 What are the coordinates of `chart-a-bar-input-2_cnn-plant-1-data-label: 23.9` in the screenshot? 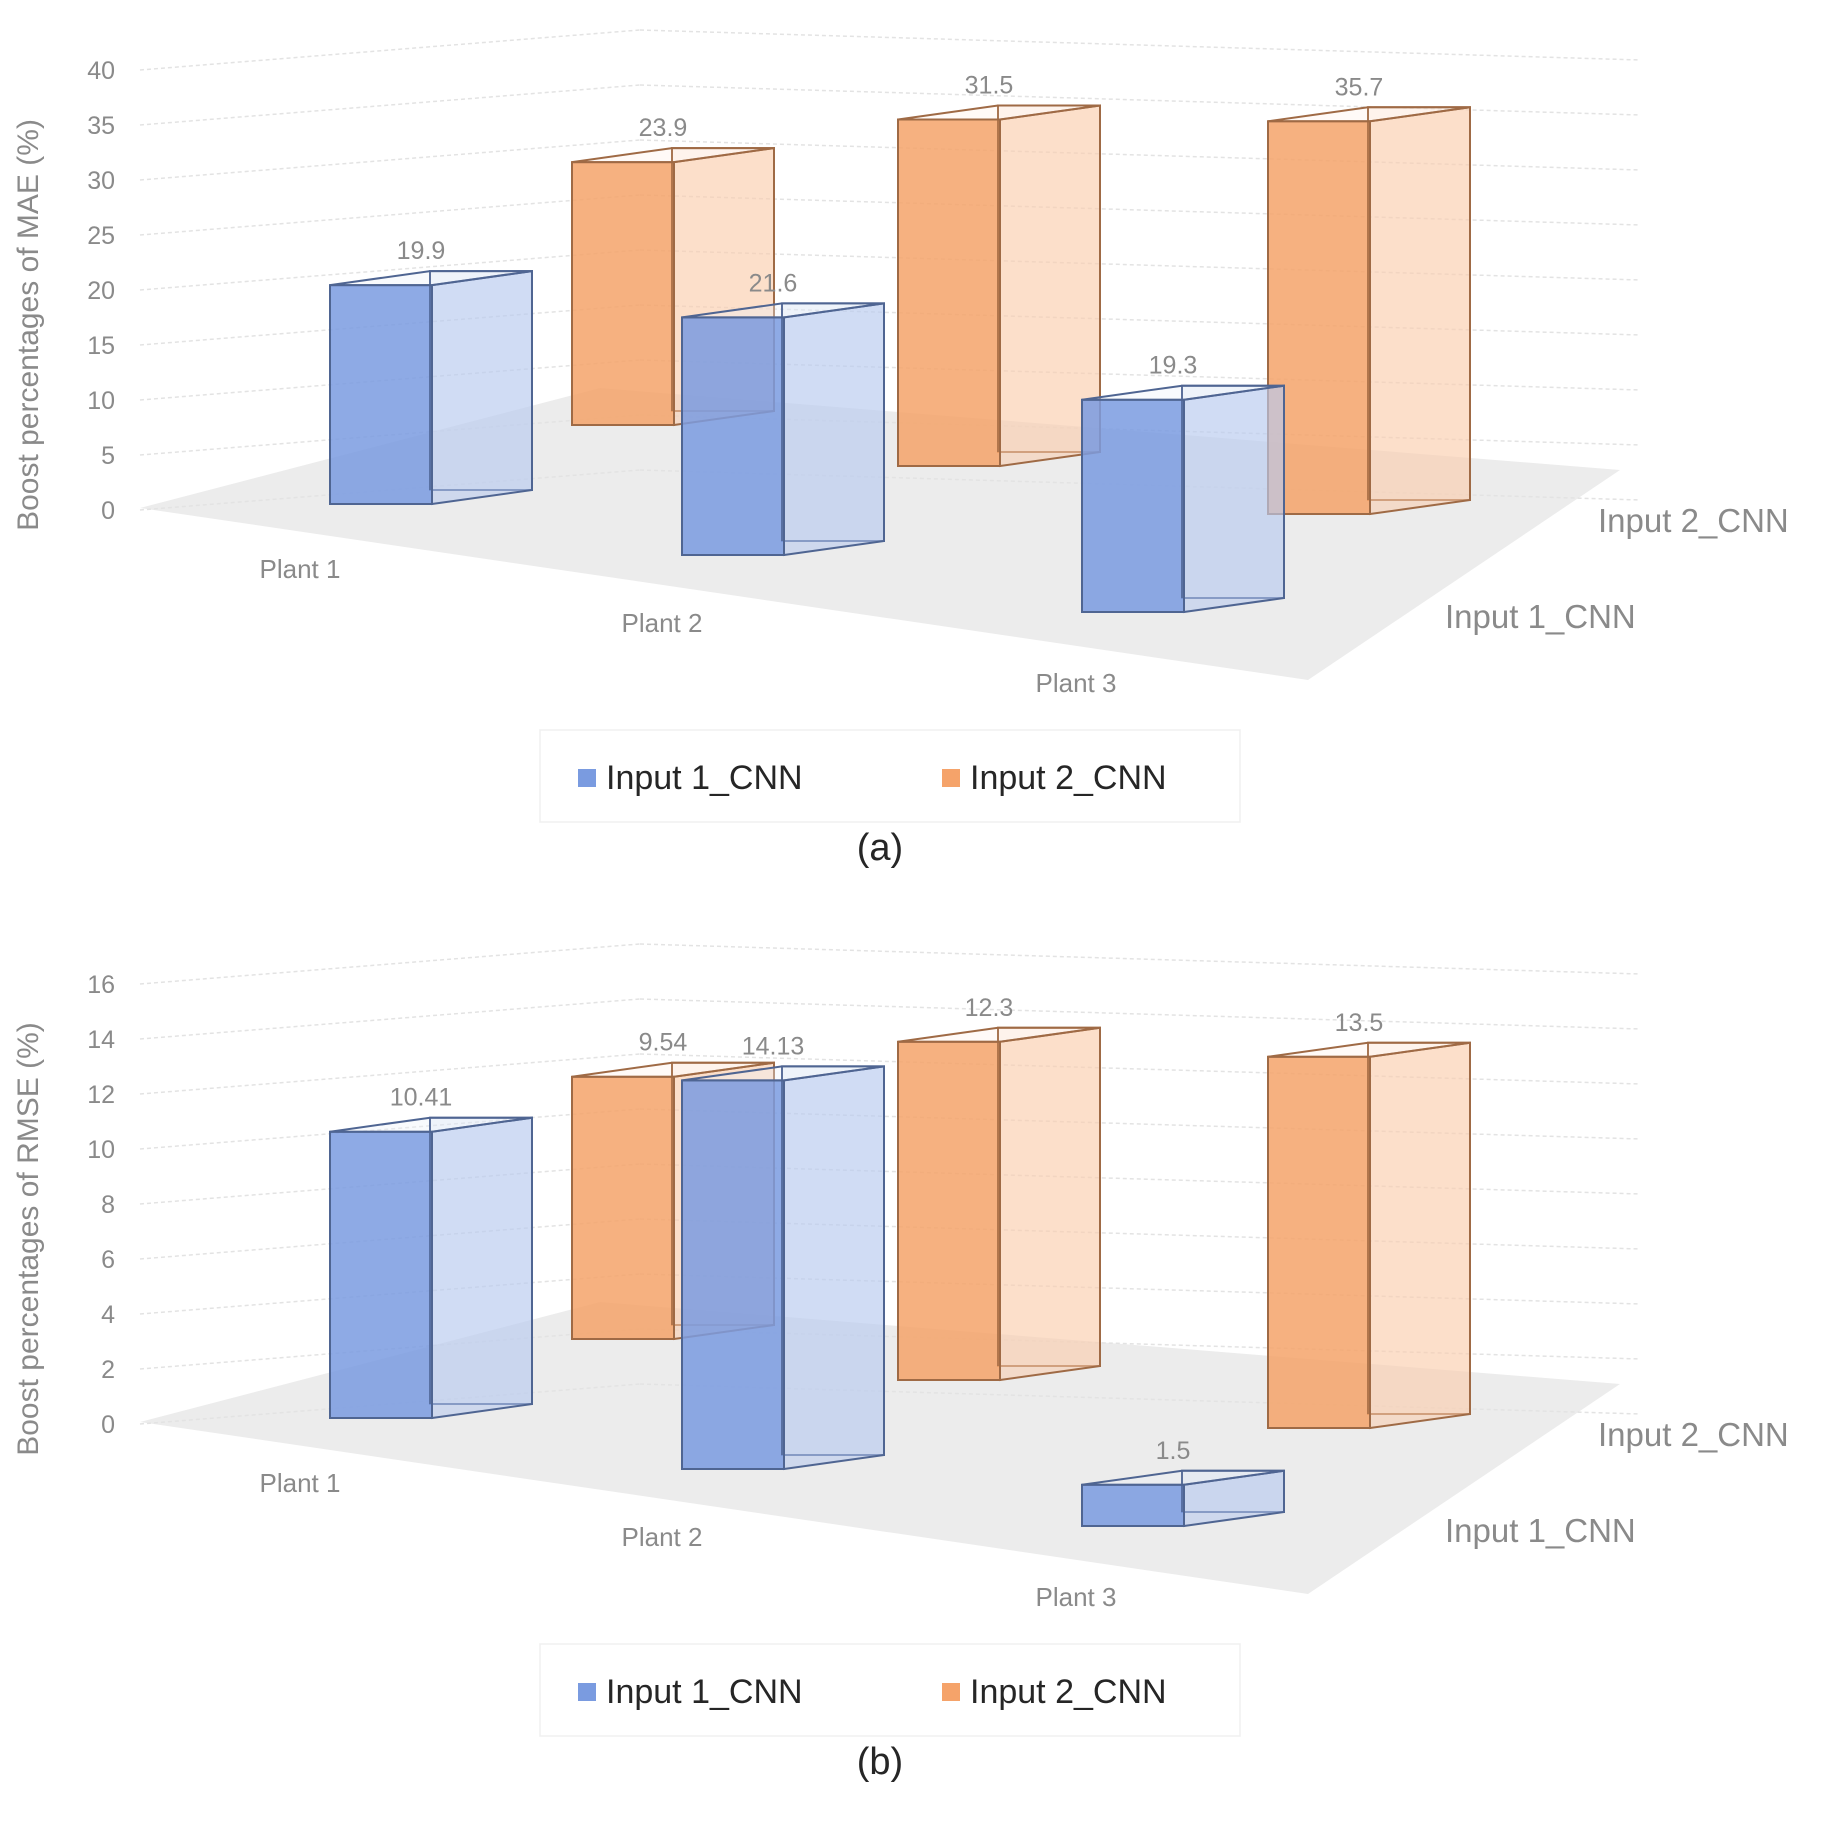 It's located at (663, 128).